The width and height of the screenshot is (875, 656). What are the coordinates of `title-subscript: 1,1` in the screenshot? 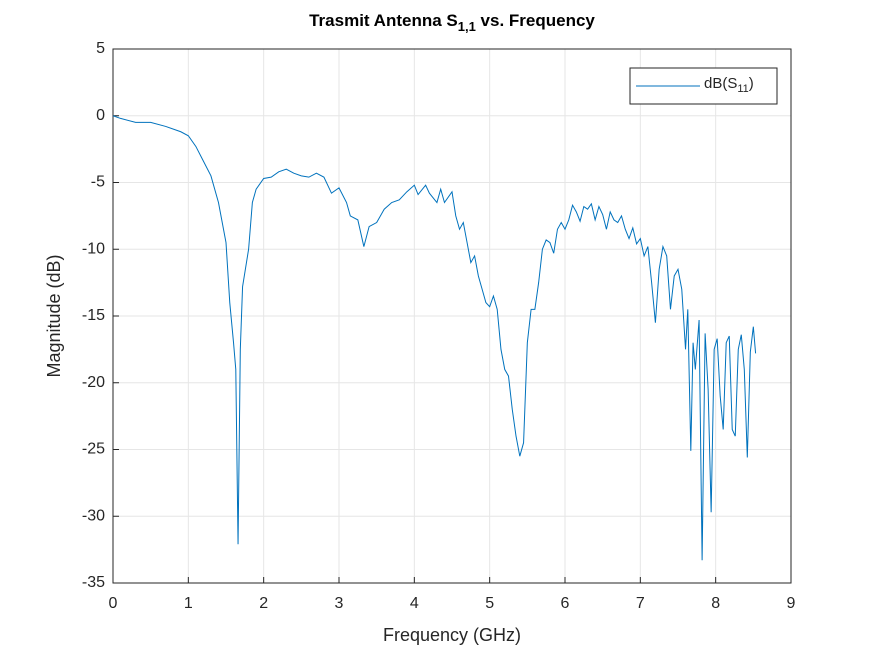 It's located at (467, 26).